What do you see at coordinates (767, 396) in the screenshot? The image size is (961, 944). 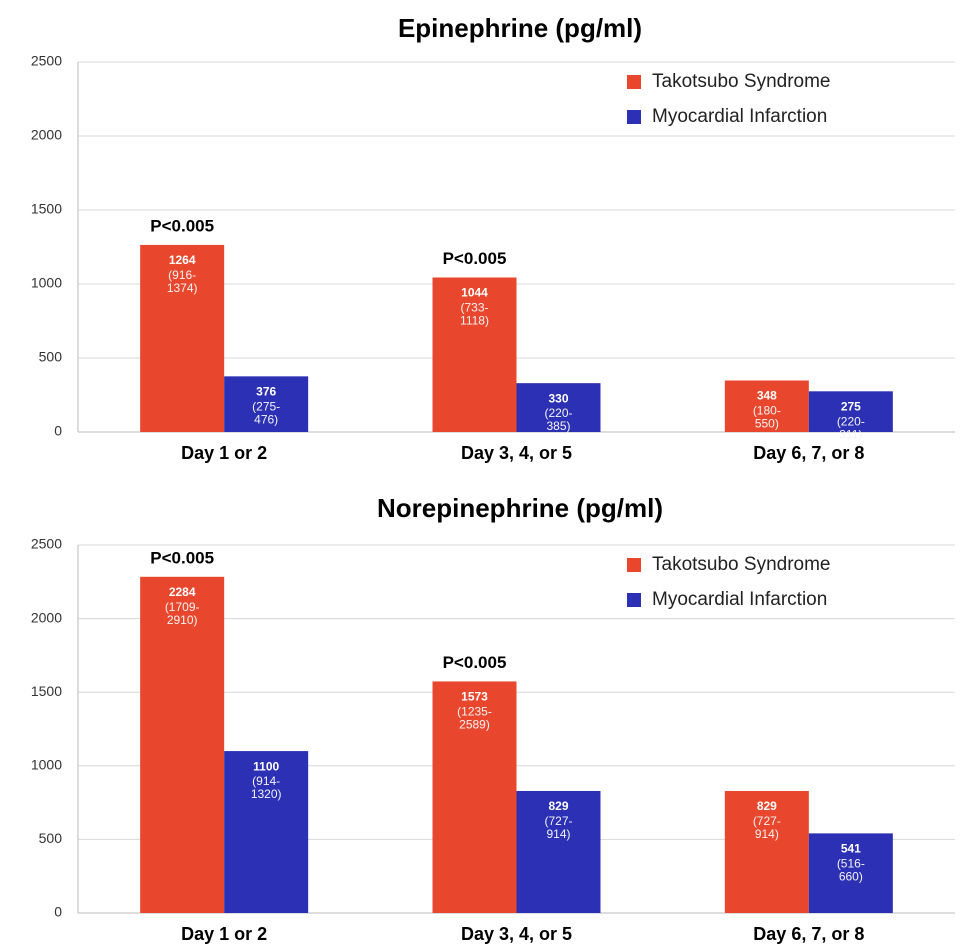 I see `value-label: 348` at bounding box center [767, 396].